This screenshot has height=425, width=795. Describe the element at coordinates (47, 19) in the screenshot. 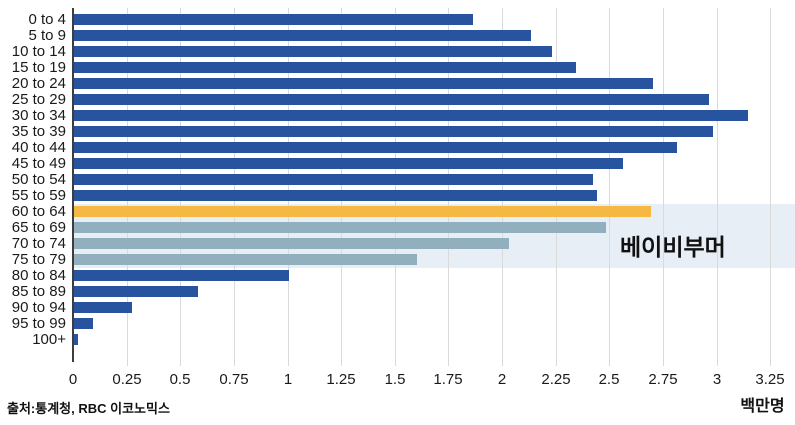

I see `y-axis-label: 0 to 4` at that location.